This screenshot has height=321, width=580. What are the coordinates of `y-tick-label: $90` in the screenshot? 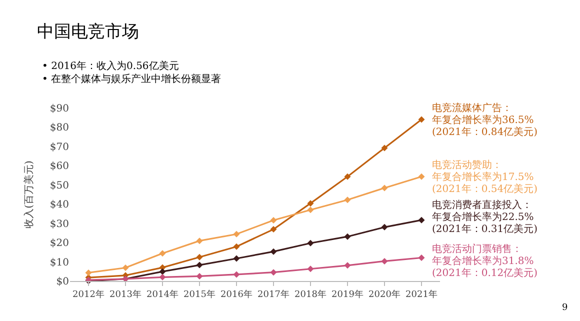 It's located at (59, 109).